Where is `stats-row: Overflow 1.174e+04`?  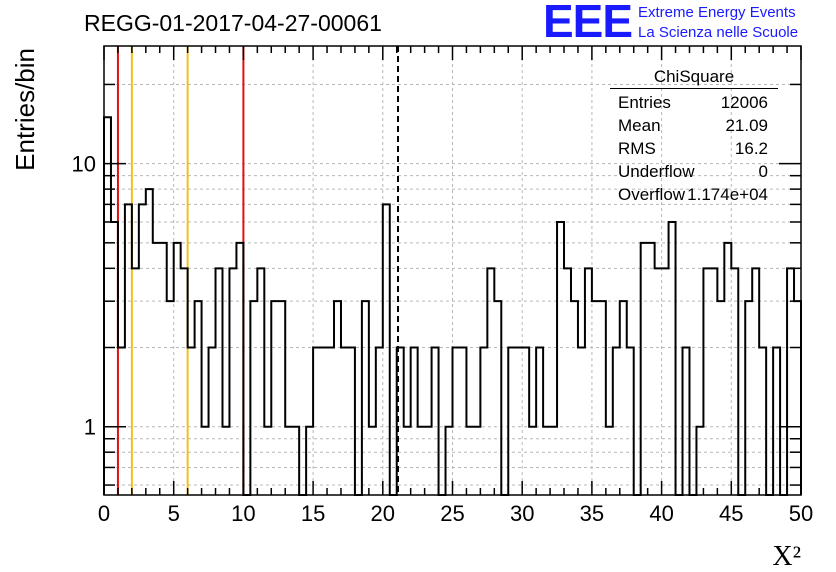 stats-row: Overflow 1.174e+04 is located at coordinates (694, 194).